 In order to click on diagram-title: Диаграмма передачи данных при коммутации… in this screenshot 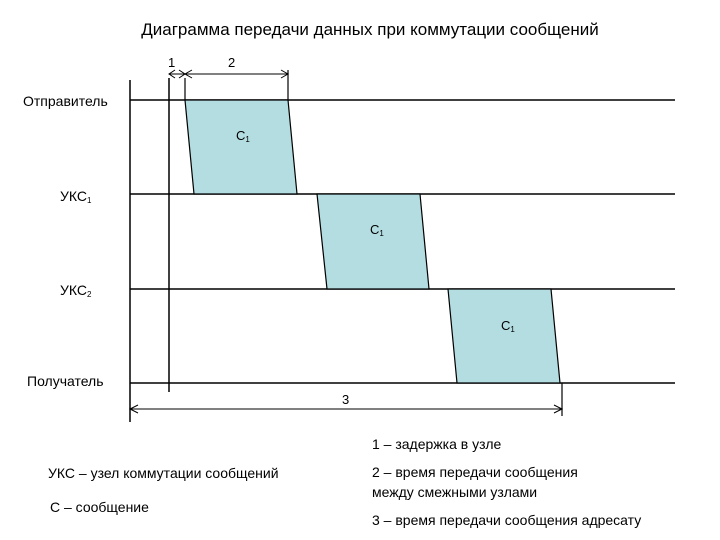, I will do `click(370, 29)`.